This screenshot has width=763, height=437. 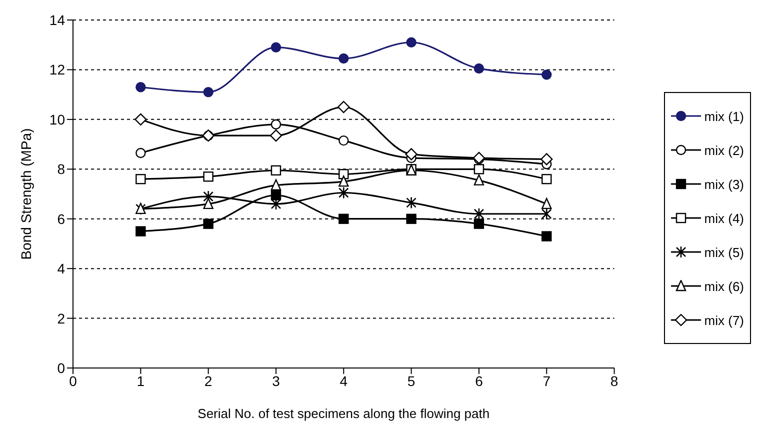 I want to click on legend-label: mix (4), so click(x=724, y=218).